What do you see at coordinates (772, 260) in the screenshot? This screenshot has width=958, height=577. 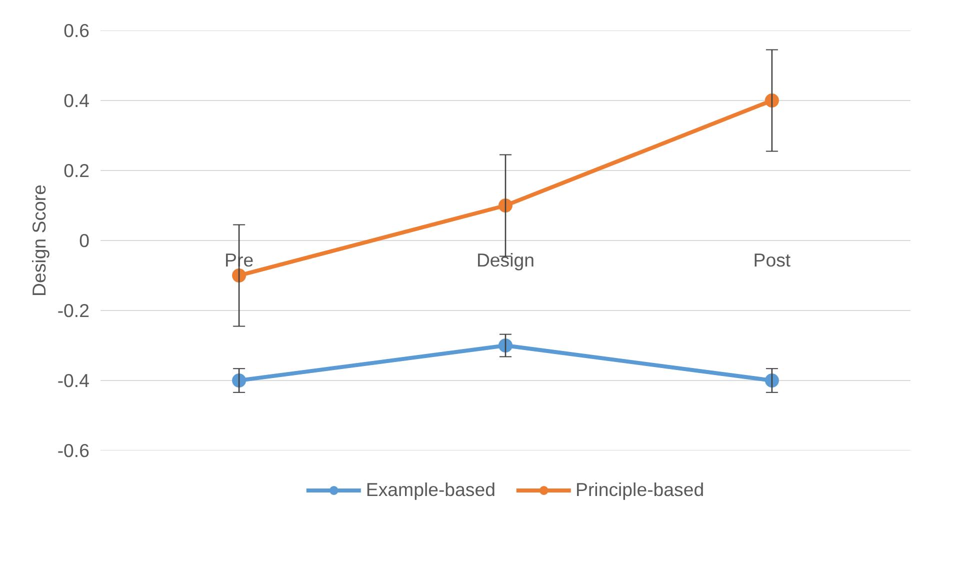 I see `x-tick-label: Post` at bounding box center [772, 260].